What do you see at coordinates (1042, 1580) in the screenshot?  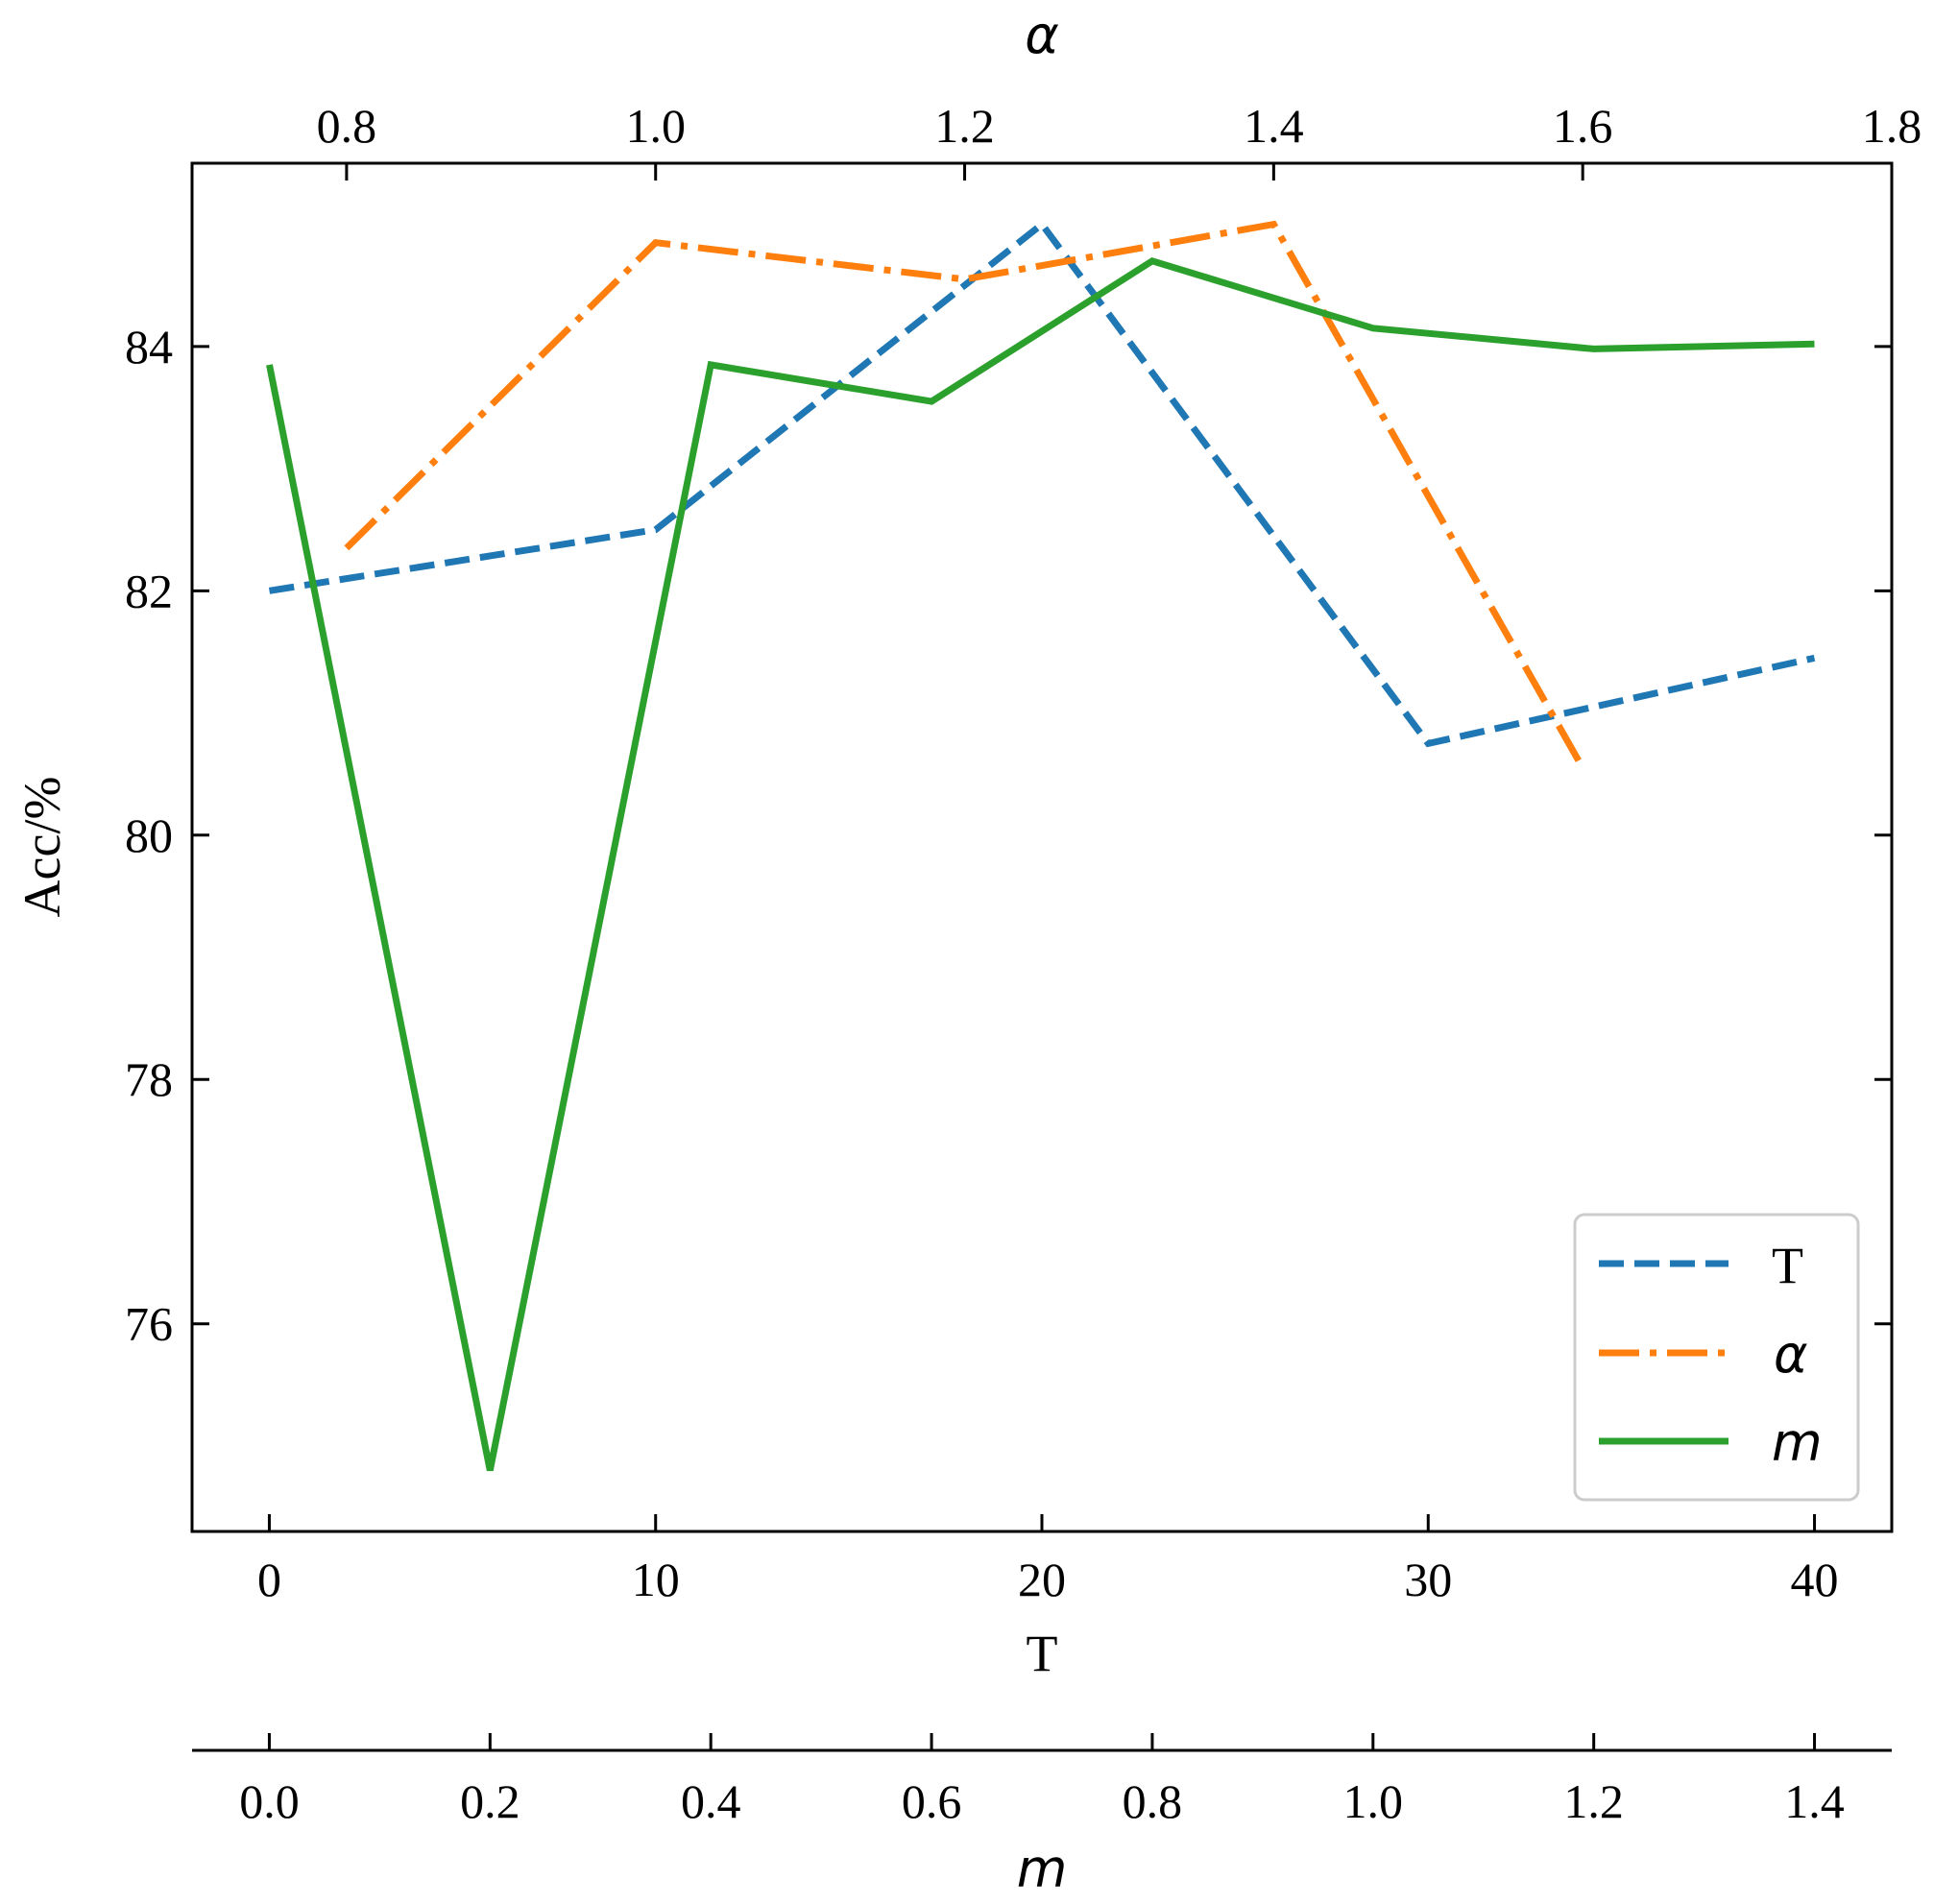 I see `t-tick-label-20: 20` at bounding box center [1042, 1580].